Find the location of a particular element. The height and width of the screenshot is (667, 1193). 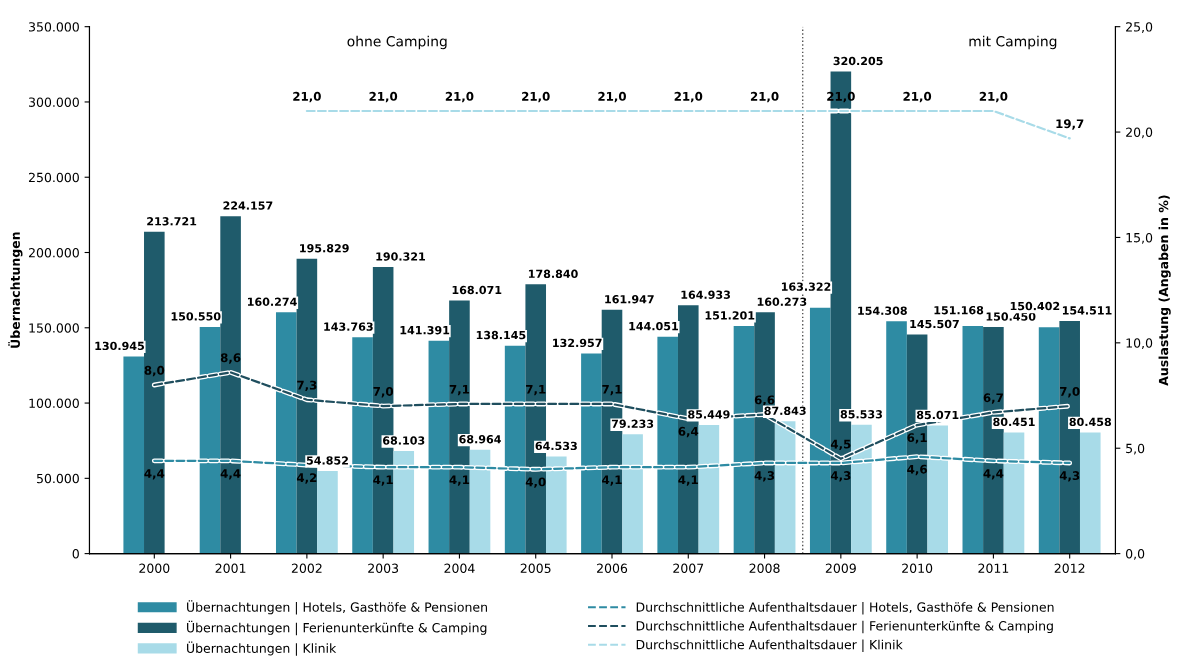

x-tick-label: 2009 is located at coordinates (840, 568).